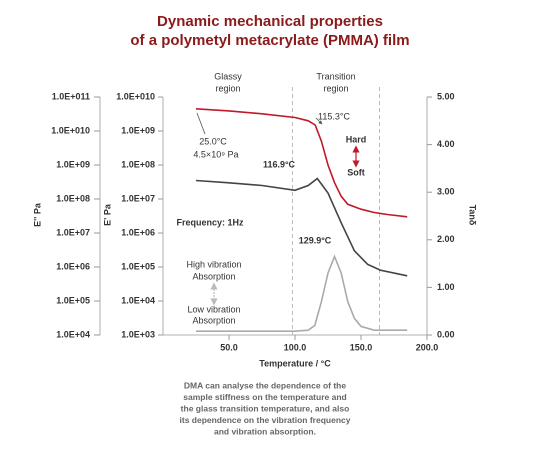 The image size is (541, 457). What do you see at coordinates (446, 144) in the screenshot?
I see `y3-tick-label: 4.00` at bounding box center [446, 144].